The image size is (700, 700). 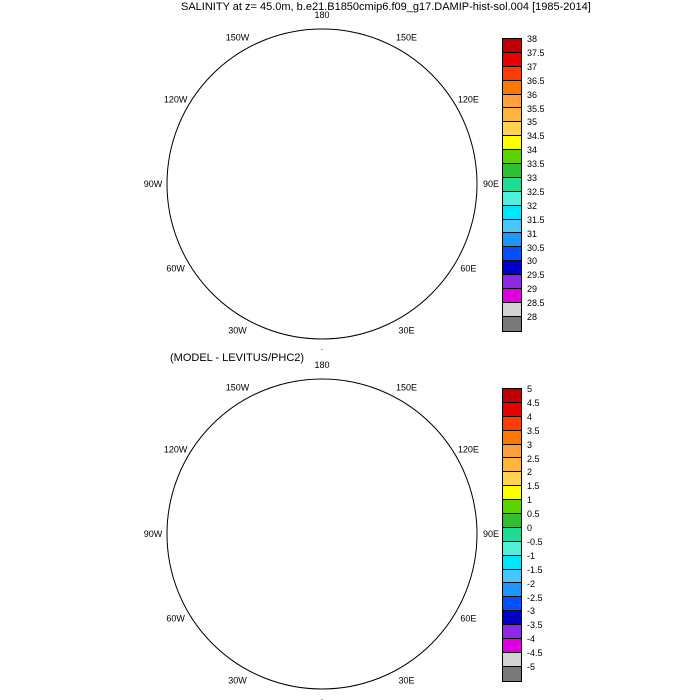 I want to click on colorbar-tick-label: 36, so click(x=532, y=94).